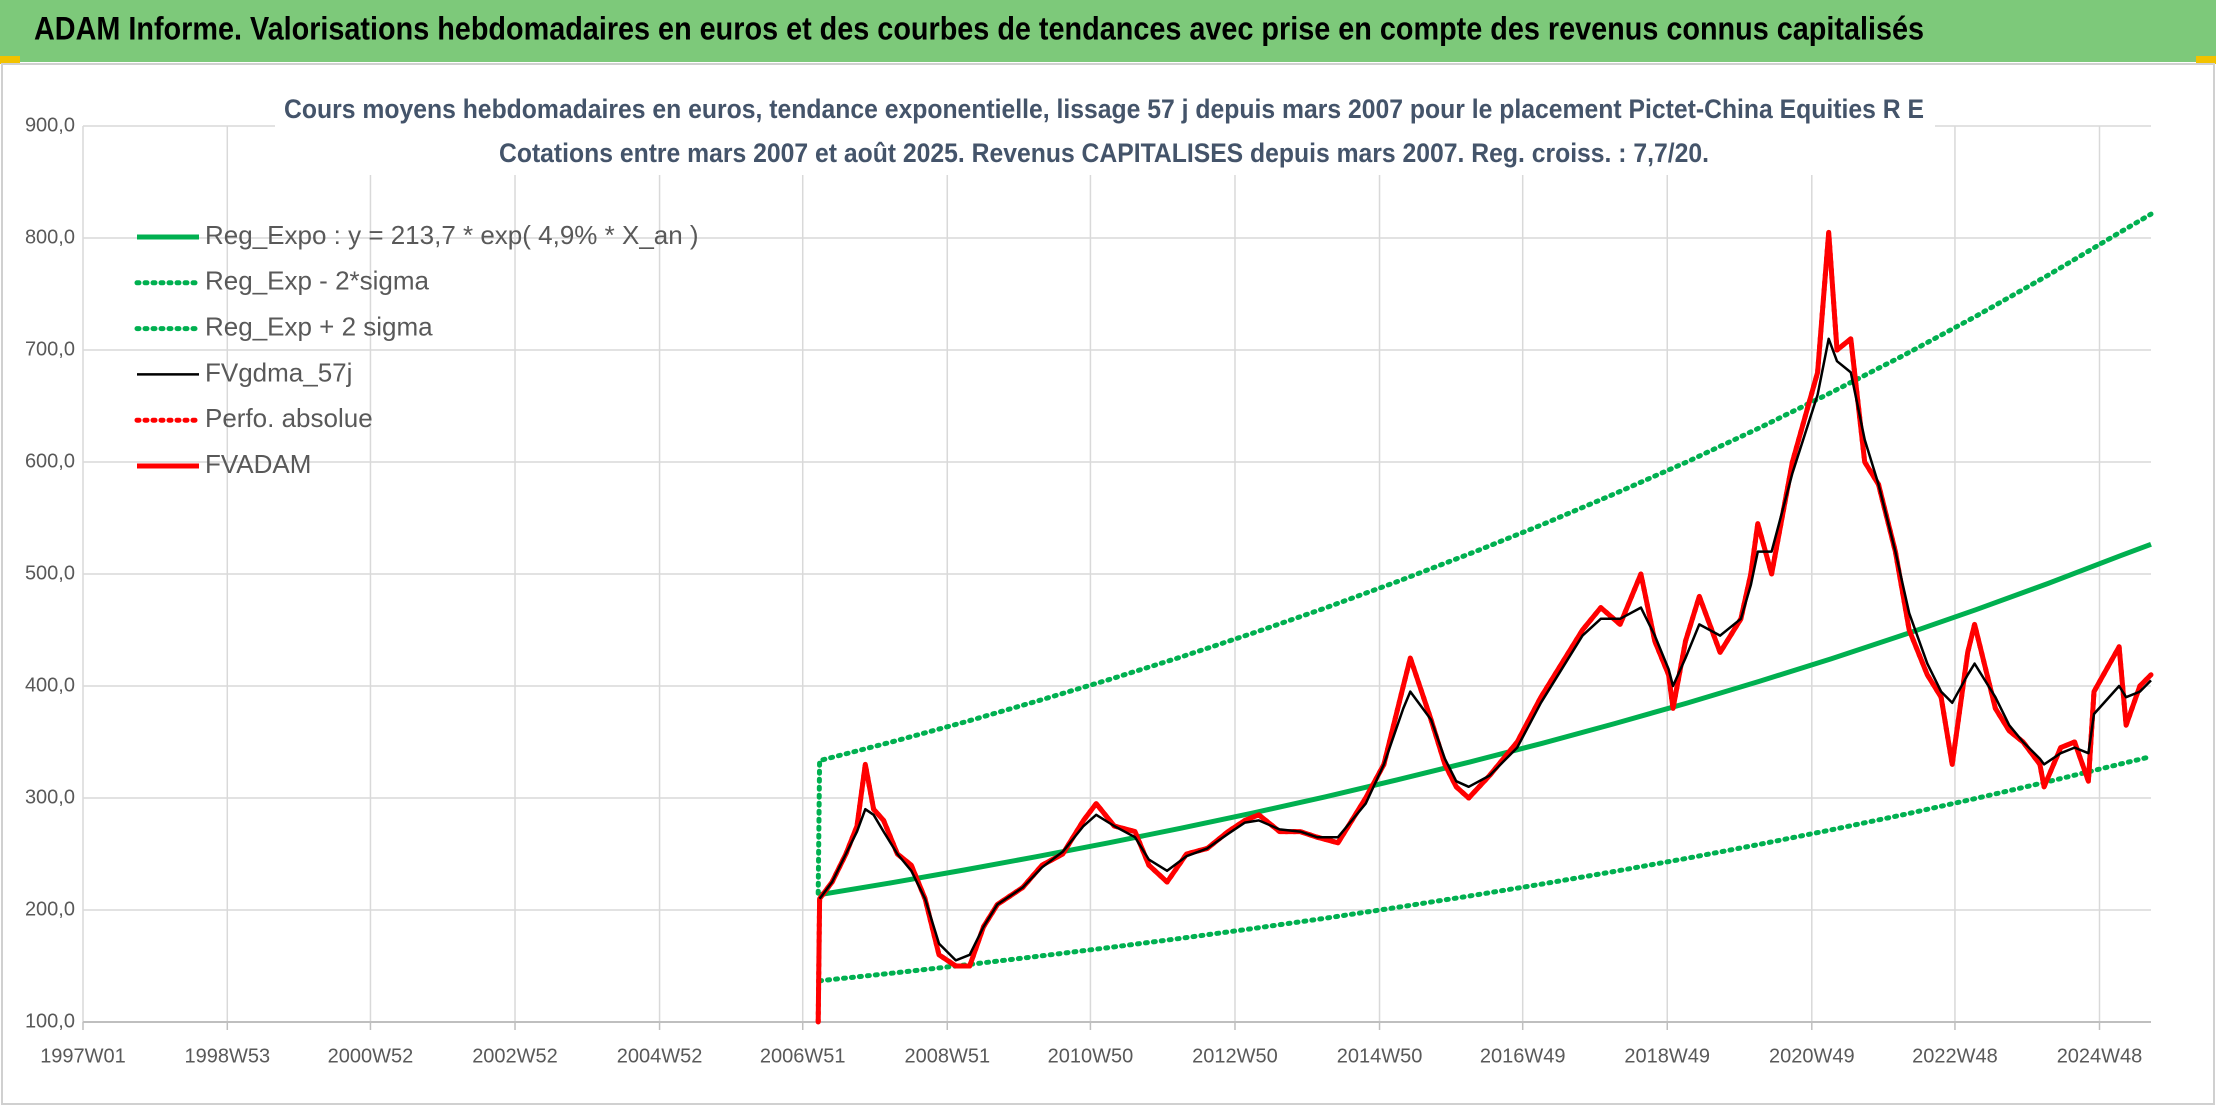 The width and height of the screenshot is (2216, 1111). Describe the element at coordinates (1091, 1056) in the screenshot. I see `x-tick-label: 2010W50` at that location.